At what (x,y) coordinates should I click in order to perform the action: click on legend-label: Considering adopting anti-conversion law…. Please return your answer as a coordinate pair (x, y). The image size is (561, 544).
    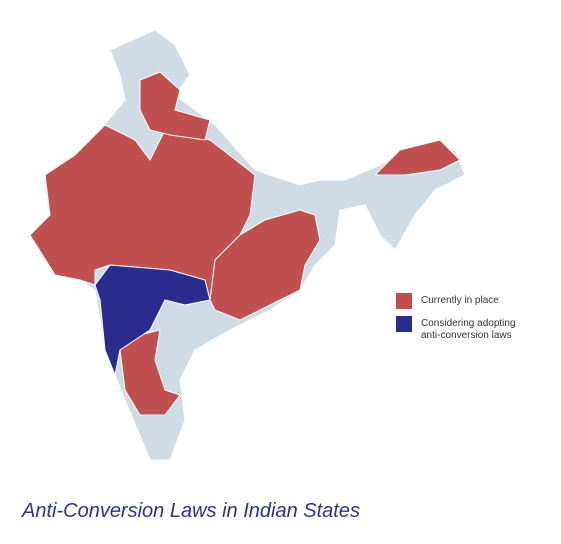
    Looking at the image, I should click on (468, 329).